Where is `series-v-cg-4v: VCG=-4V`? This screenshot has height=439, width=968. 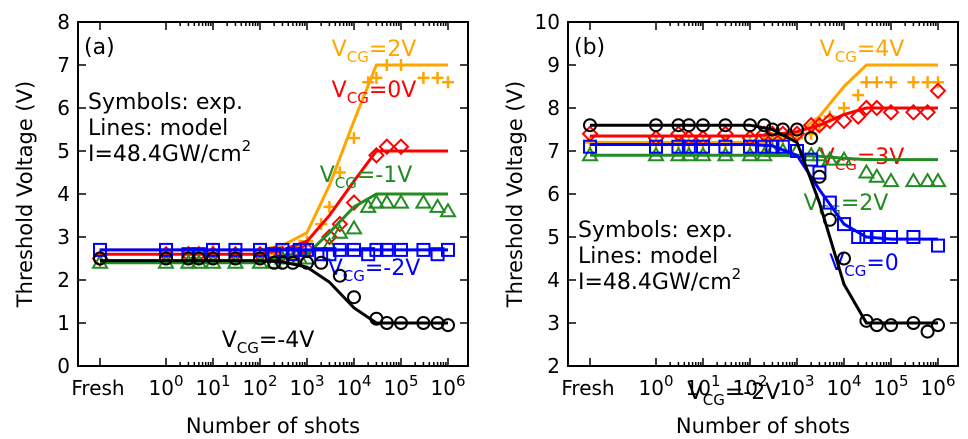 series-v-cg-4v: VCG=-4V is located at coordinates (274, 304).